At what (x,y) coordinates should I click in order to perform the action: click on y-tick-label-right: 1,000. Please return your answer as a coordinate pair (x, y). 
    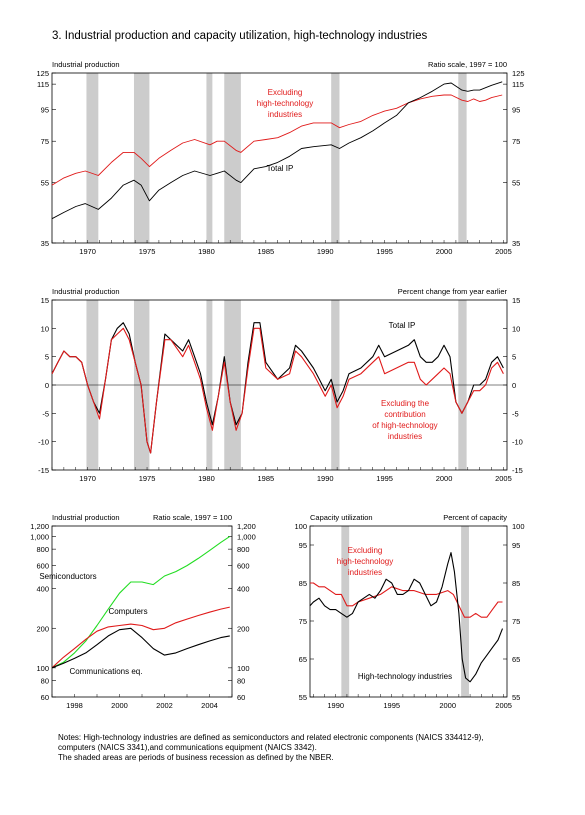
    Looking at the image, I should click on (246, 536).